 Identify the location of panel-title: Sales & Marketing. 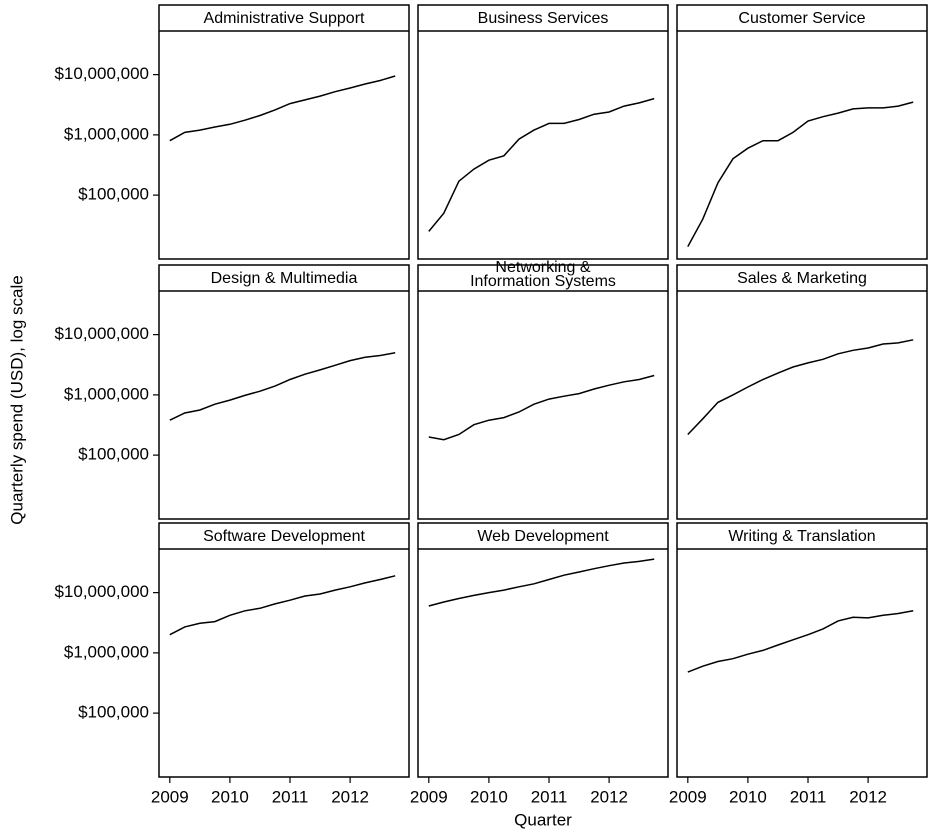
(802, 278).